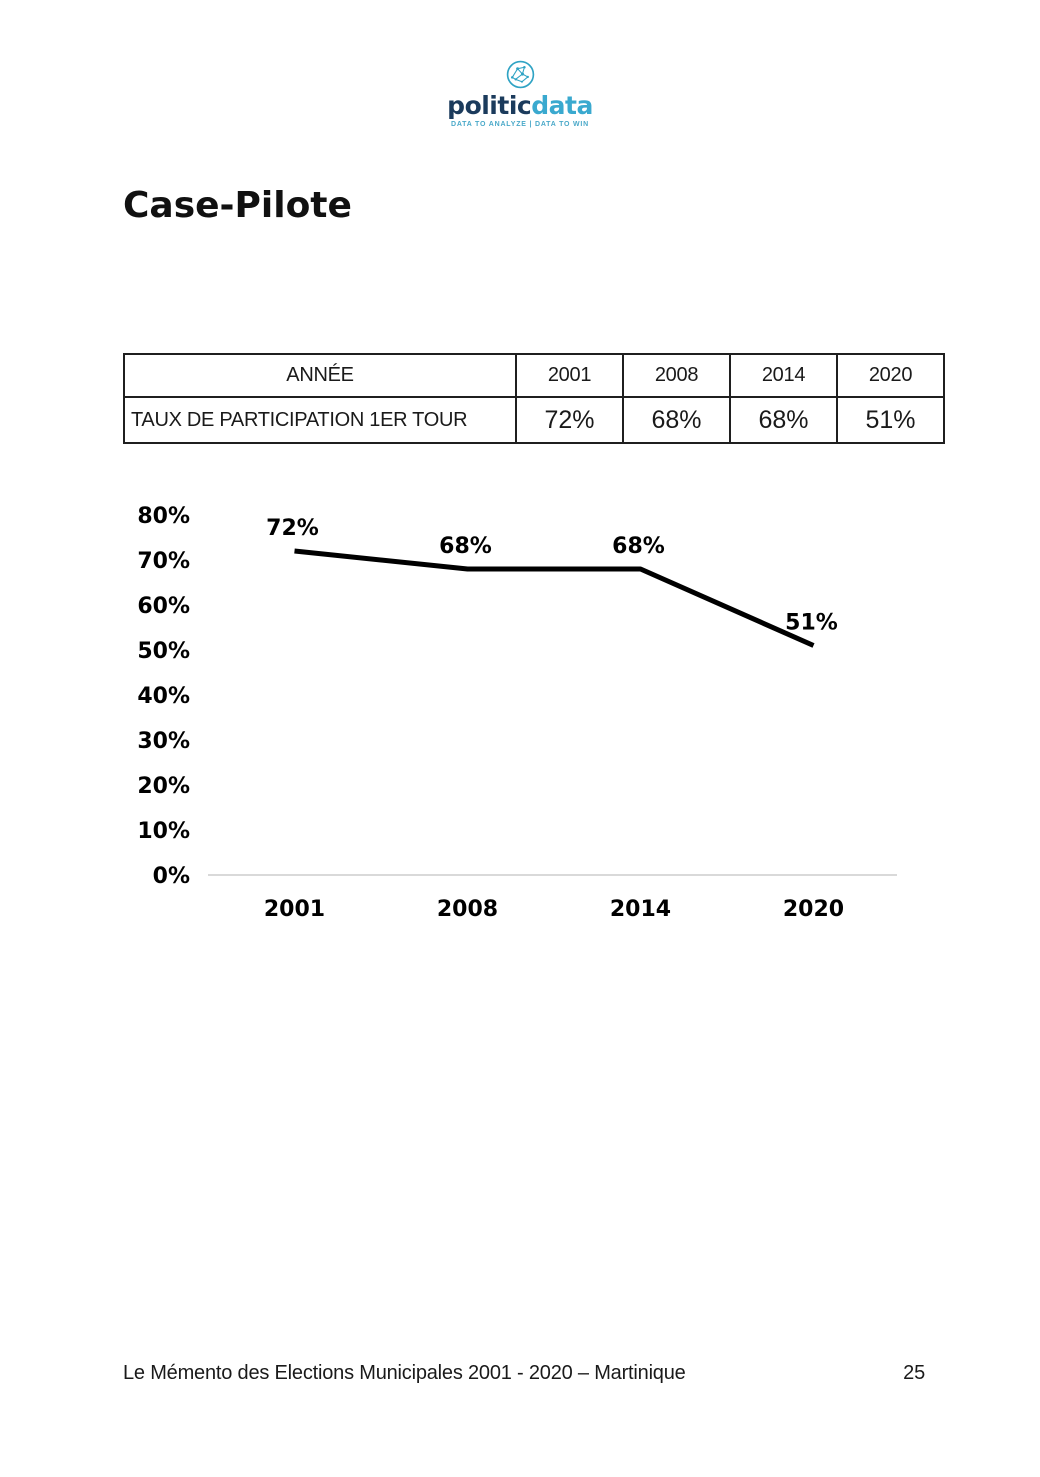 The height and width of the screenshot is (1477, 1040). Describe the element at coordinates (640, 909) in the screenshot. I see `x-tick-label: 2014` at that location.